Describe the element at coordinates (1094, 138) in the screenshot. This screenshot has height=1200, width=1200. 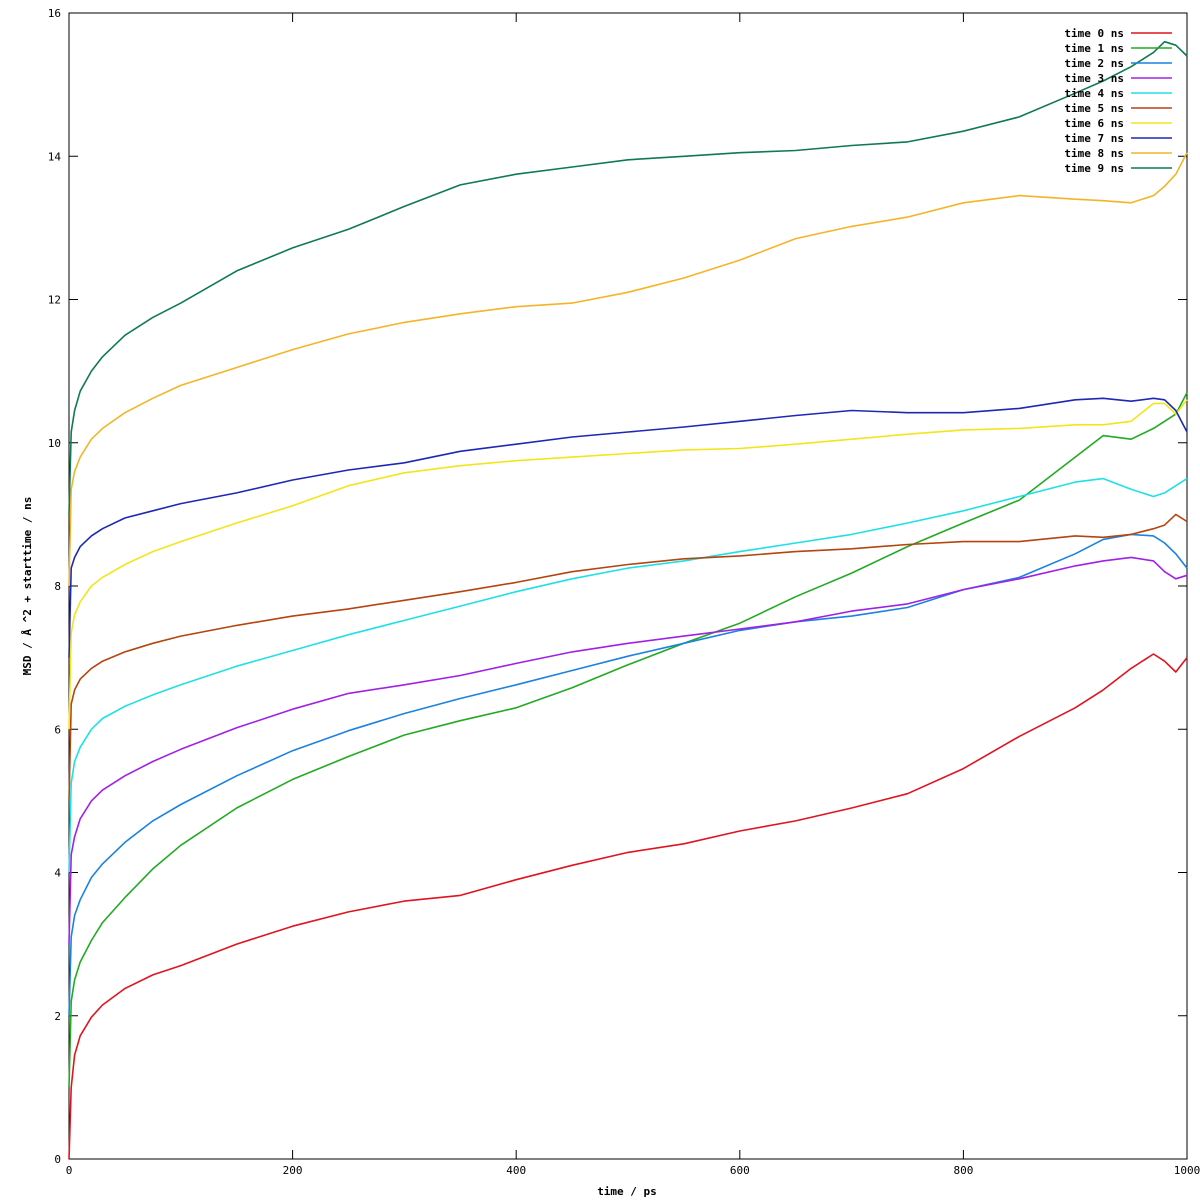
I see `legend-label: time 7 ns` at that location.